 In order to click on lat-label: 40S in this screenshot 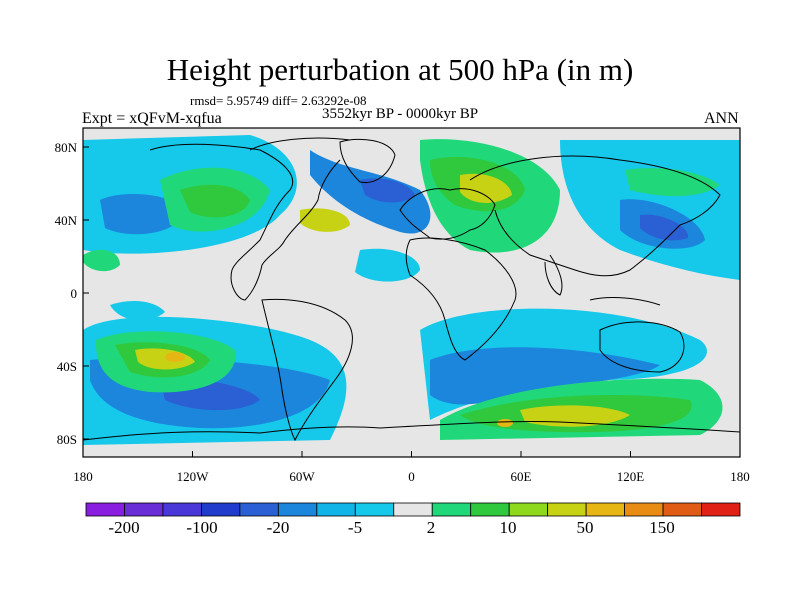, I will do `click(67, 366)`.